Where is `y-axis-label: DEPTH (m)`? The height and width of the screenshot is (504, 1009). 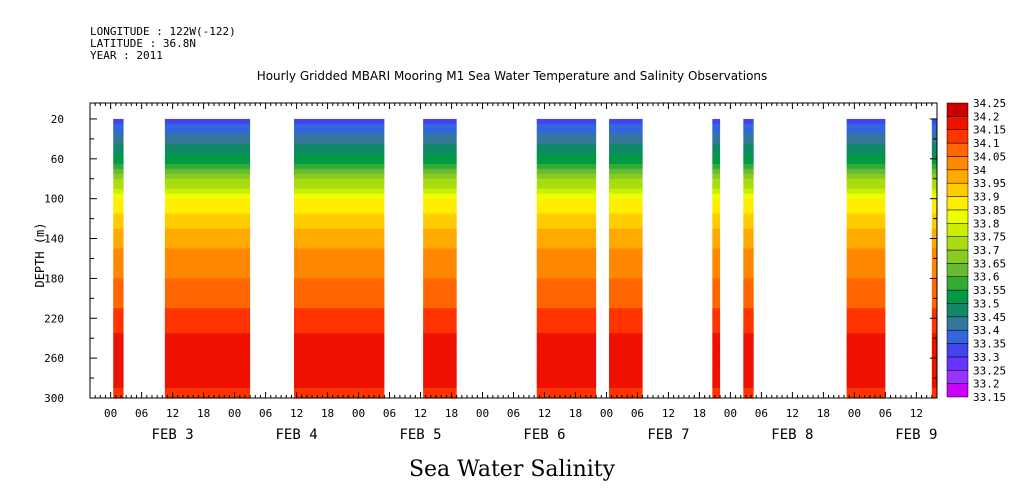 y-axis-label: DEPTH (m) is located at coordinates (40, 254).